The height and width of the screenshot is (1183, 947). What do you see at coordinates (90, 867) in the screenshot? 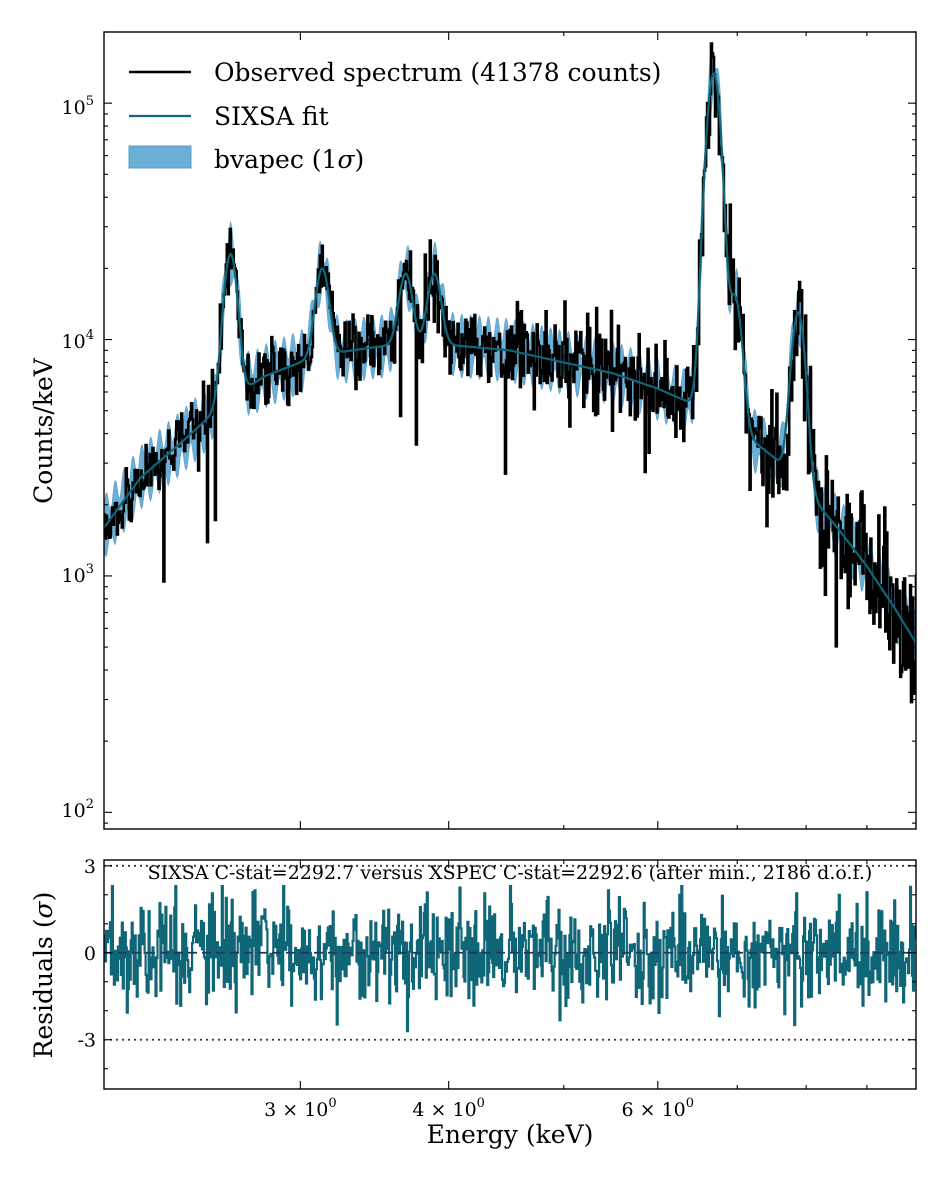
I see `ytick-label-plus3: 3` at bounding box center [90, 867].